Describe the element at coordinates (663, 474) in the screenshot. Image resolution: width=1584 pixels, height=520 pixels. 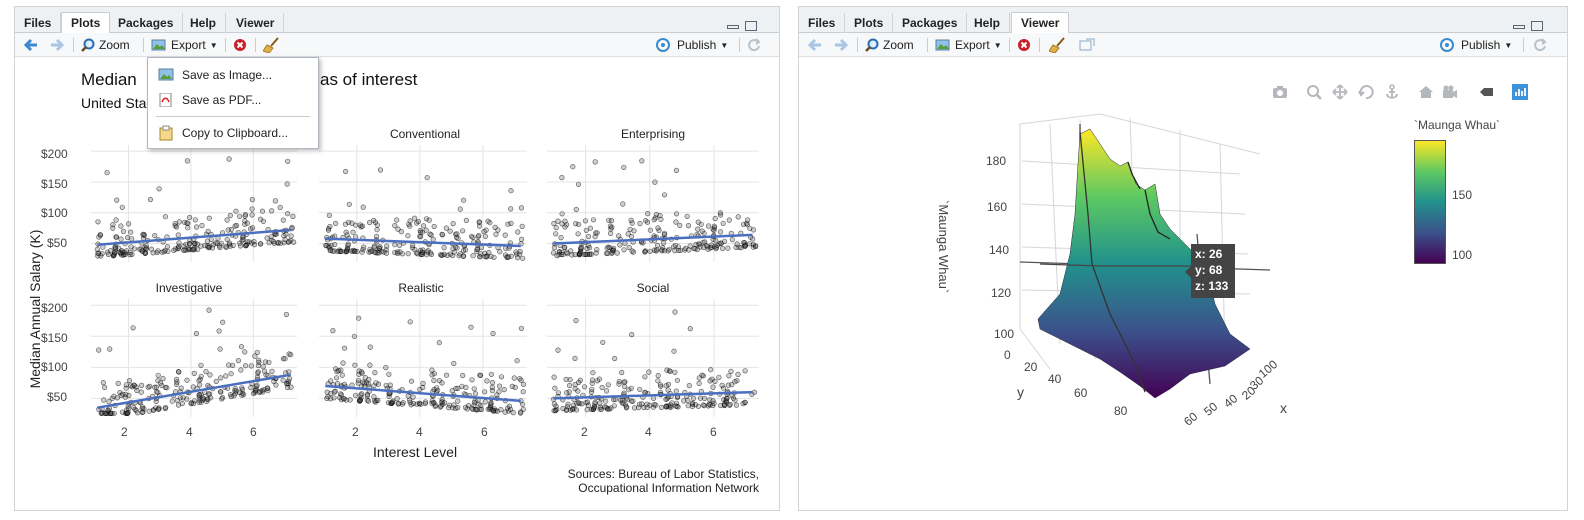
I see `caption-line-1: Sources: Bureau of Labor Statistics,` at that location.